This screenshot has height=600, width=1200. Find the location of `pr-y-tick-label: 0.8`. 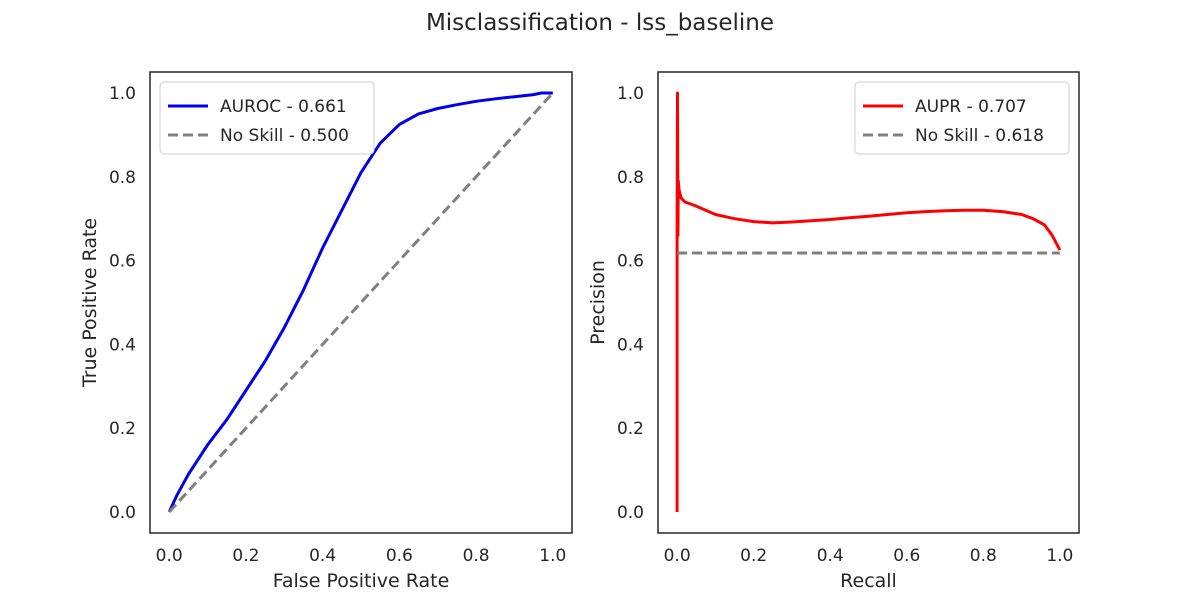

pr-y-tick-label: 0.8 is located at coordinates (630, 178).